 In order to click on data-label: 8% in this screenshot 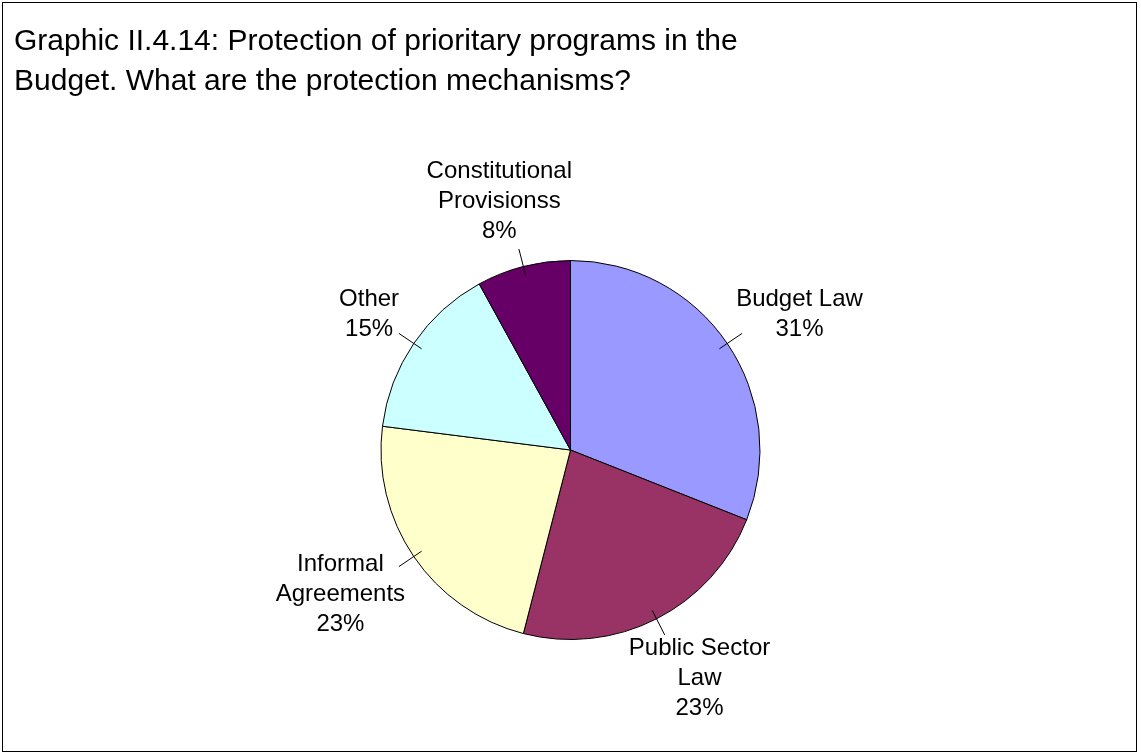, I will do `click(499, 230)`.